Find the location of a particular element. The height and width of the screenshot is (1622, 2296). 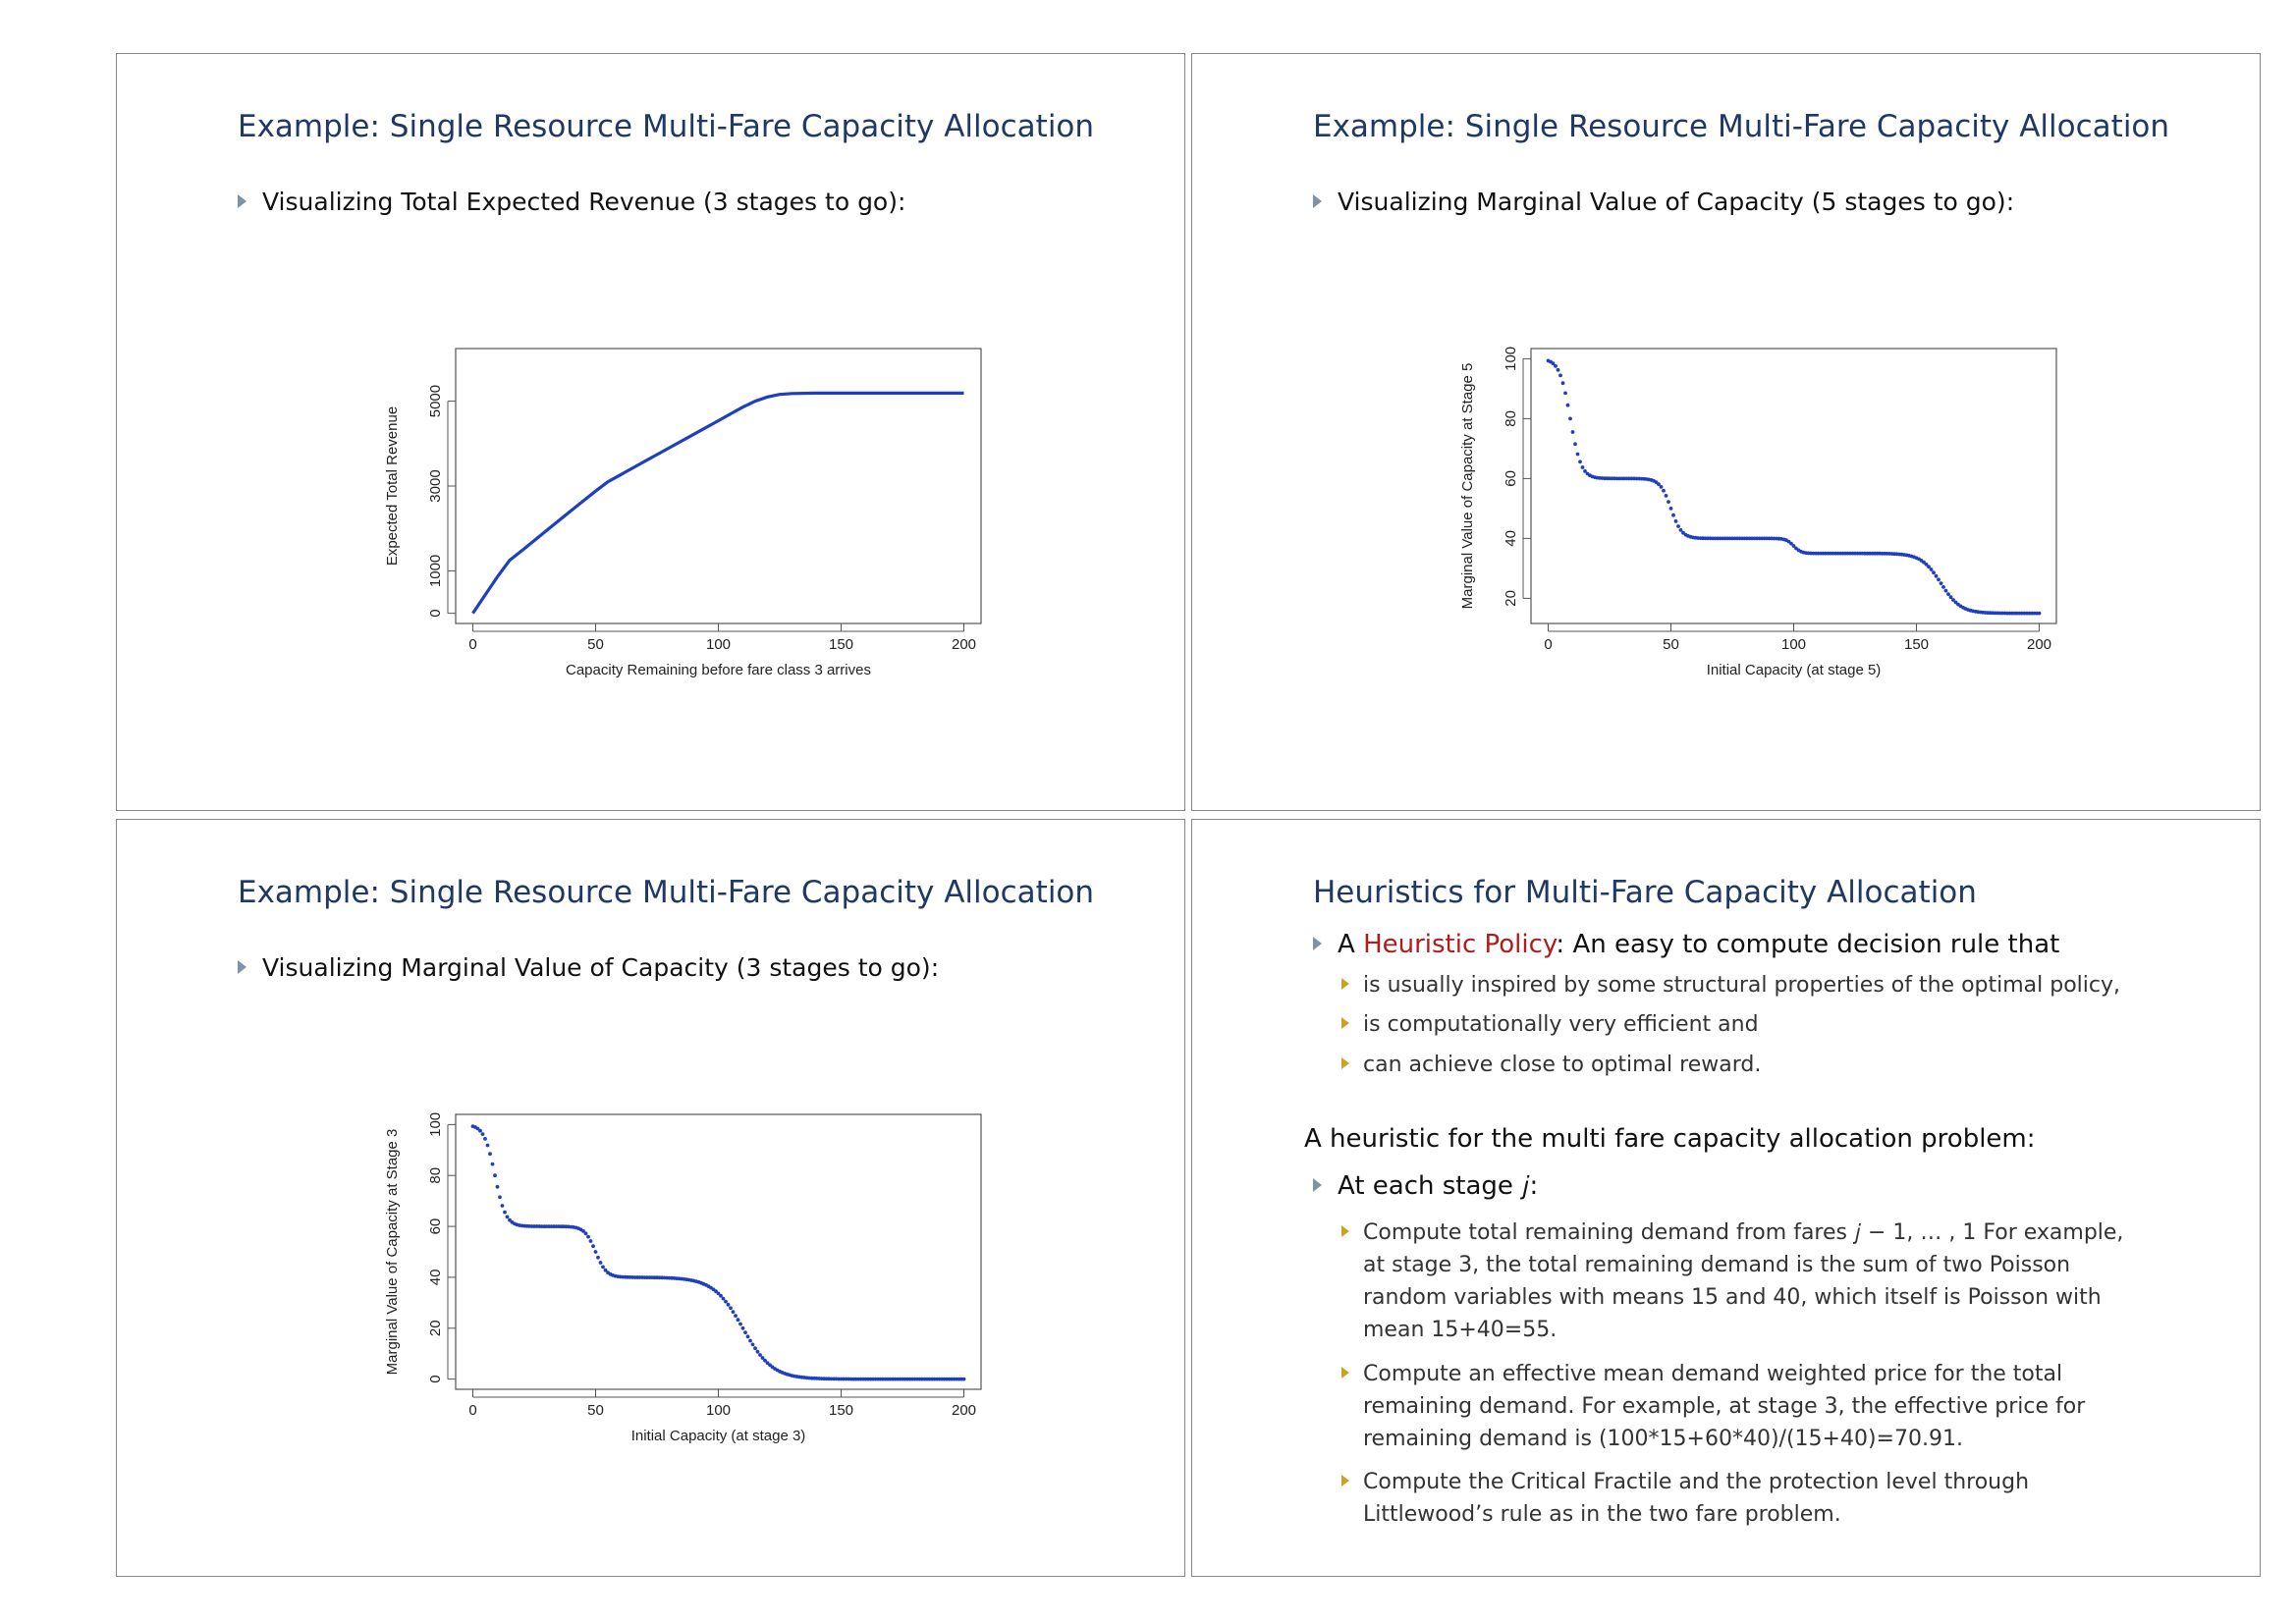

bullet-suffix: : An easy to compute decision rule that is located at coordinates (1808, 944).